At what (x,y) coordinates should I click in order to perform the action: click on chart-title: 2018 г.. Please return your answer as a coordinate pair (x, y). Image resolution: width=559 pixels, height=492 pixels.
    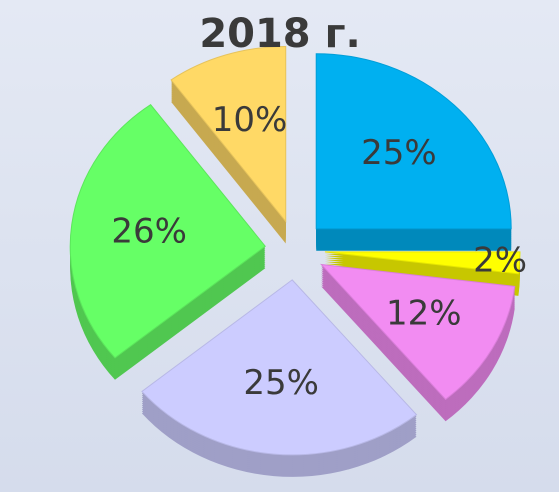
    Looking at the image, I should click on (279, 34).